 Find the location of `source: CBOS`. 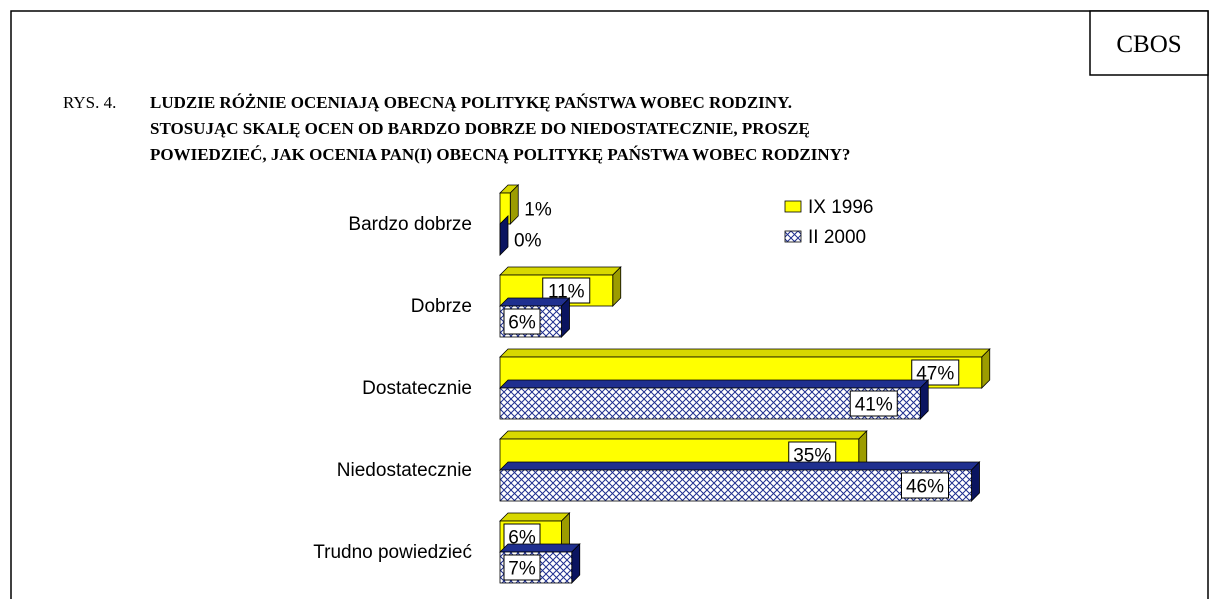

source: CBOS is located at coordinates (1148, 44).